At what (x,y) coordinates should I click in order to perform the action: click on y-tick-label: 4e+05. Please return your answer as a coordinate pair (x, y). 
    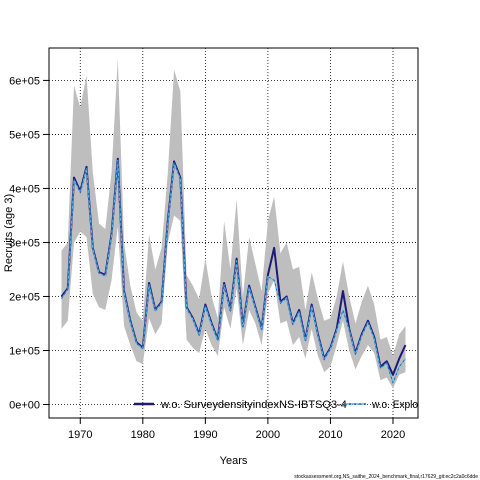
    Looking at the image, I should click on (24, 189).